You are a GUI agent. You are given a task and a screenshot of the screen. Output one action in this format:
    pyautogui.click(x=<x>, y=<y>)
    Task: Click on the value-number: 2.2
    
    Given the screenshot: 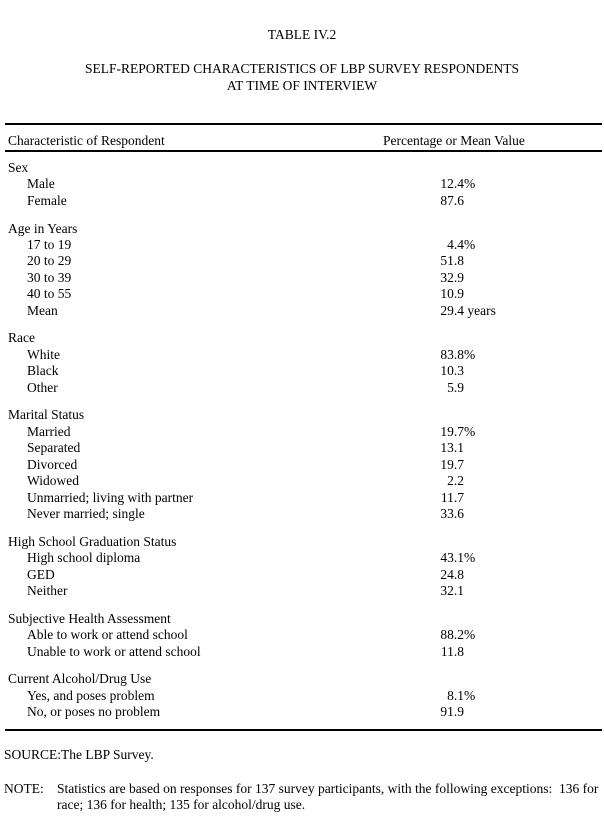 What is the action you would take?
    pyautogui.click(x=455, y=481)
    